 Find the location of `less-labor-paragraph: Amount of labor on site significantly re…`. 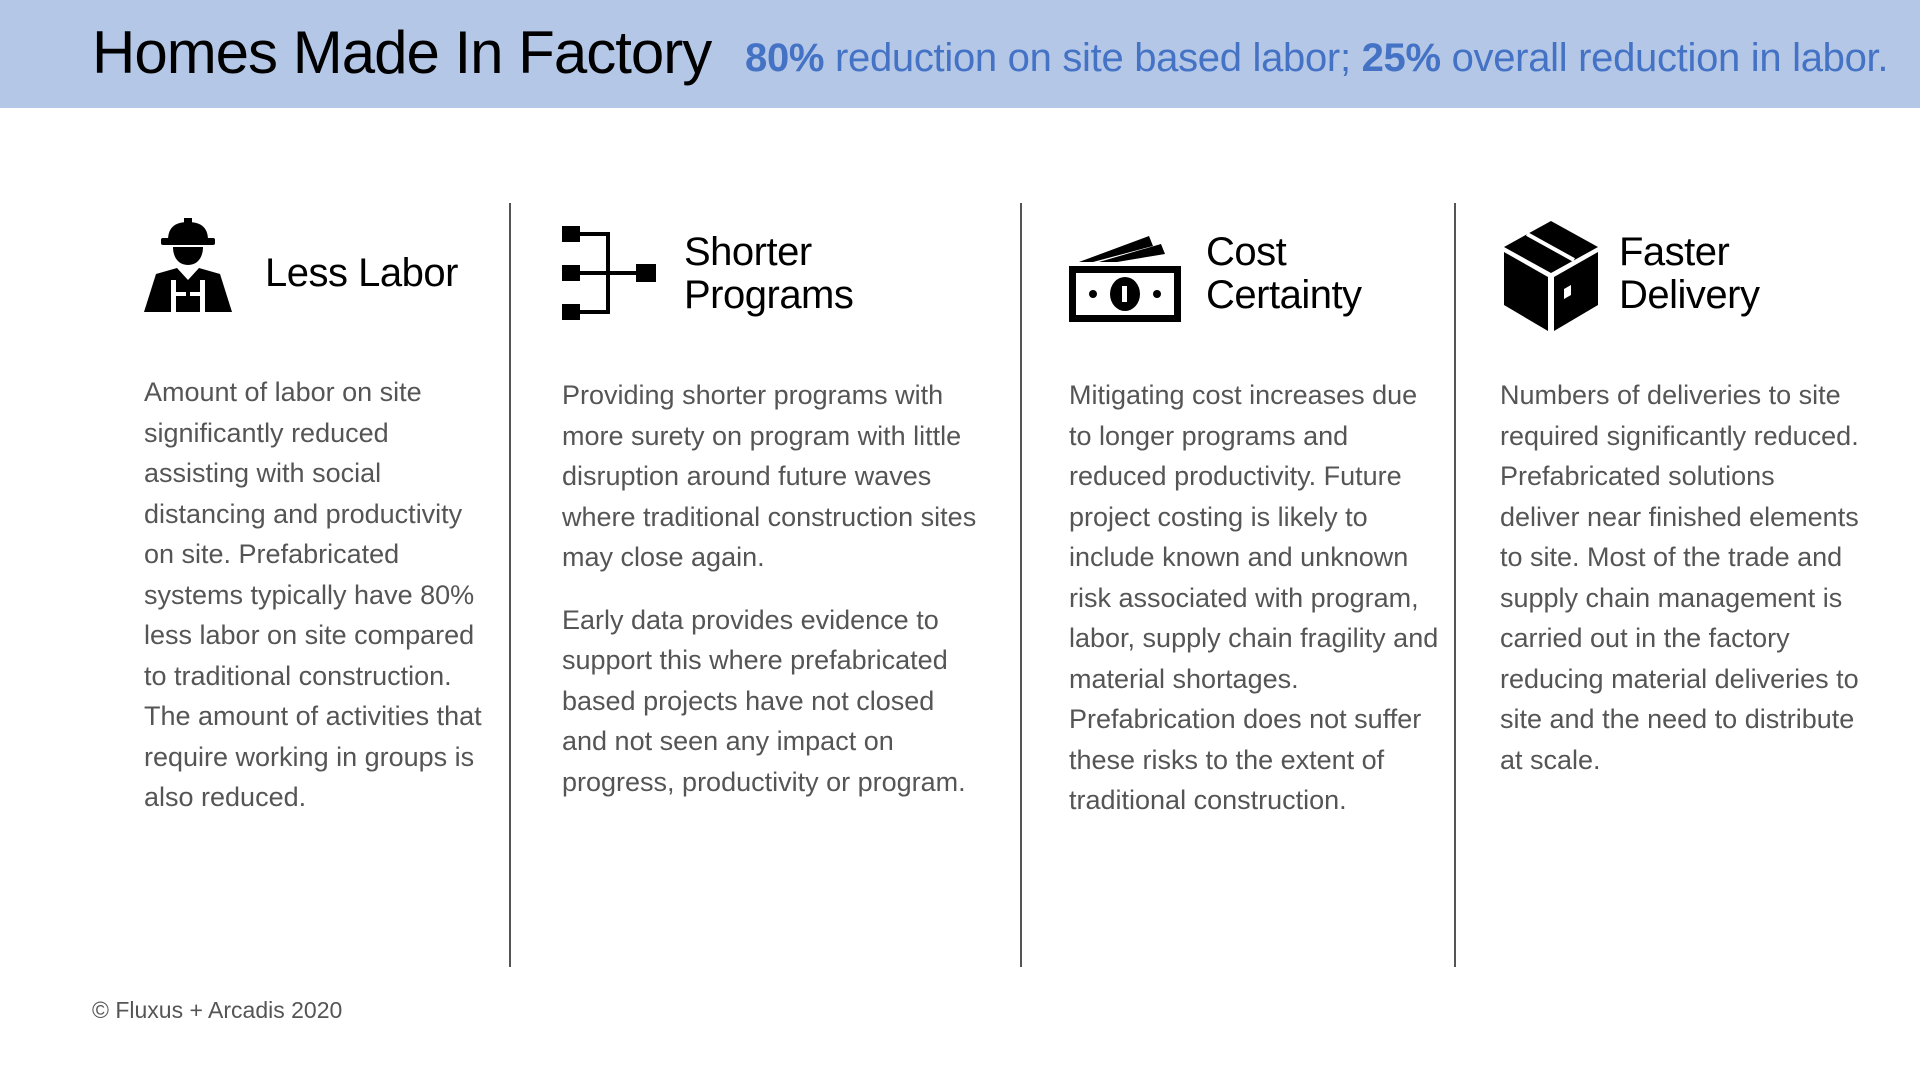

less-labor-paragraph: Amount of labor on site significantly re… is located at coordinates (313, 594).